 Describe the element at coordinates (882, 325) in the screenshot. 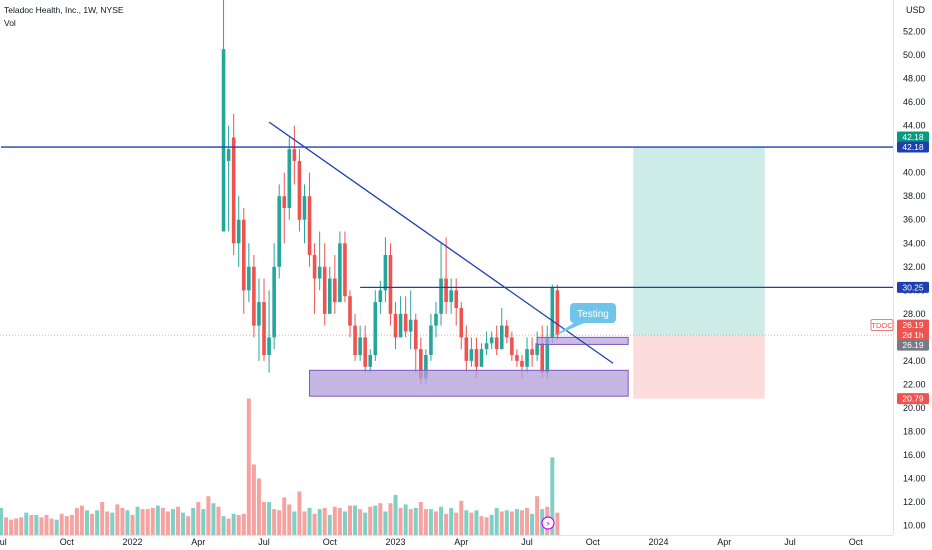

I see `symbol-tag-text: TDOC` at that location.